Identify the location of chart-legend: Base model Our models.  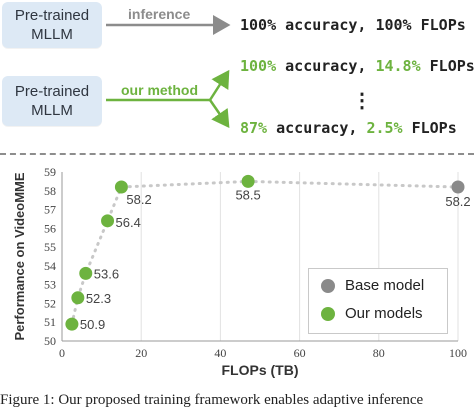
(378, 301).